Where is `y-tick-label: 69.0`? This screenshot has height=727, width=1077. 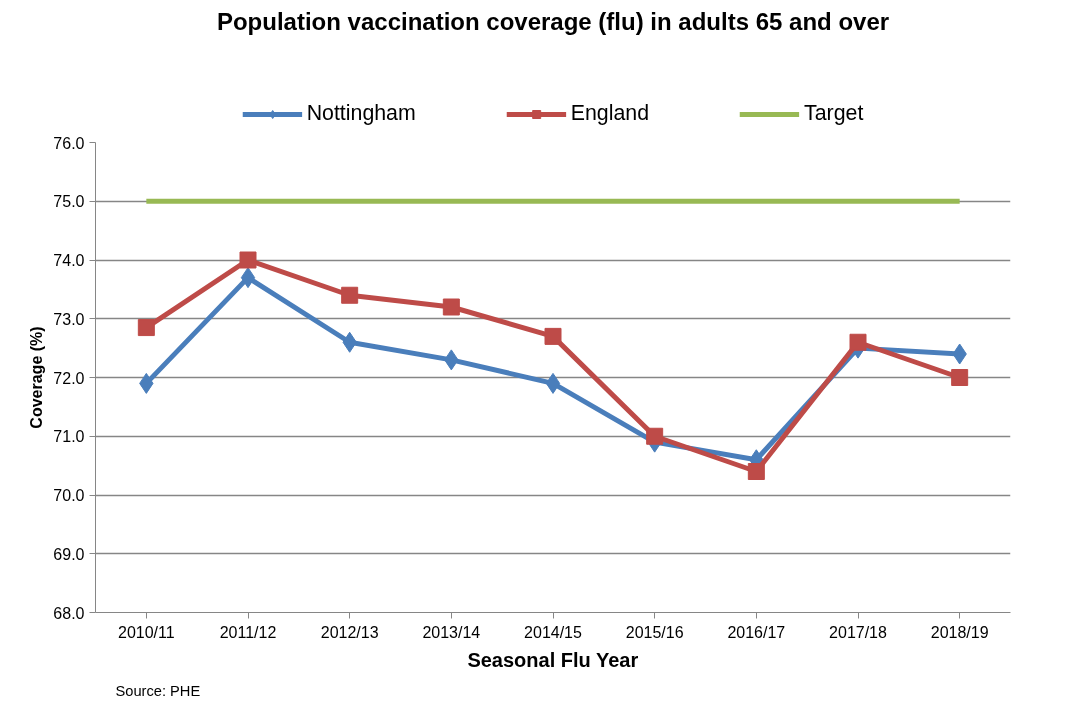
y-tick-label: 69.0 is located at coordinates (69, 554).